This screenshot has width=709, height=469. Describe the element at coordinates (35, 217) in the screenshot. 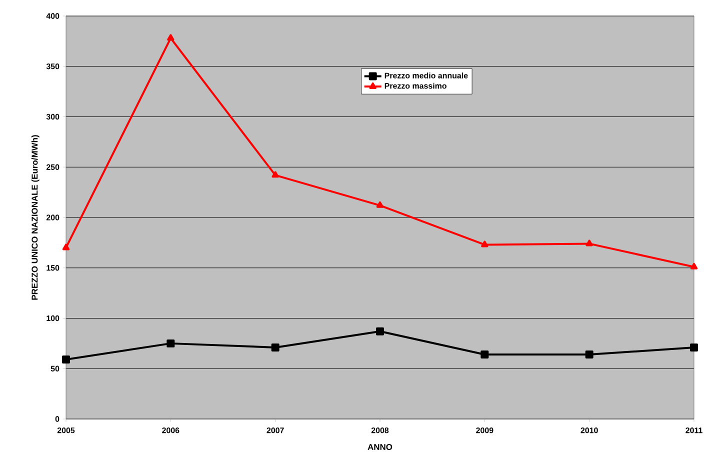

I see `y-axis-title: PREZZO UNICO NAZIONALE (Euro/MWh)` at that location.